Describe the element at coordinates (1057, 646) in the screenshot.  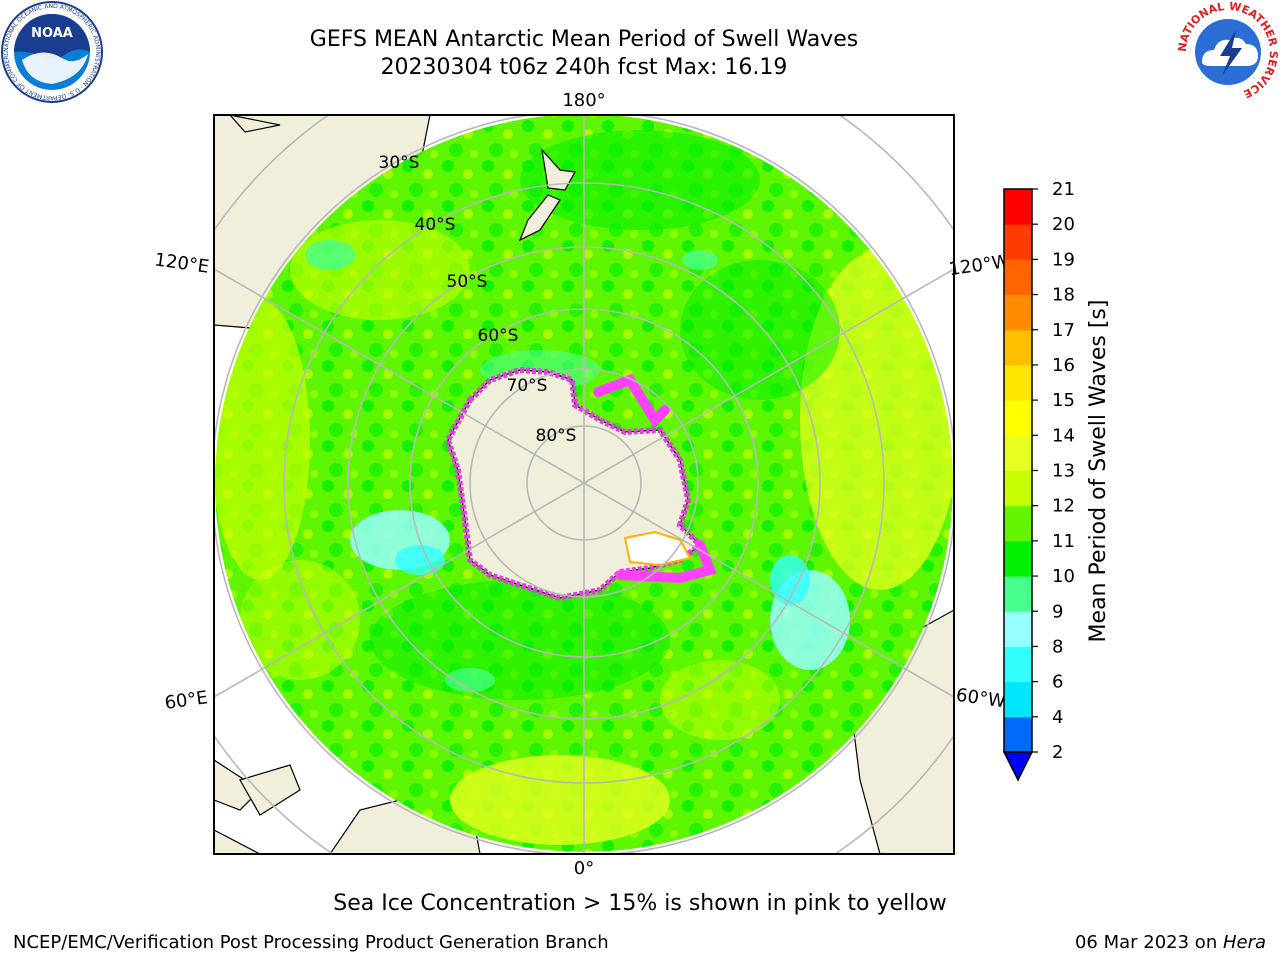
I see `colorbar-tick-label: 8` at that location.